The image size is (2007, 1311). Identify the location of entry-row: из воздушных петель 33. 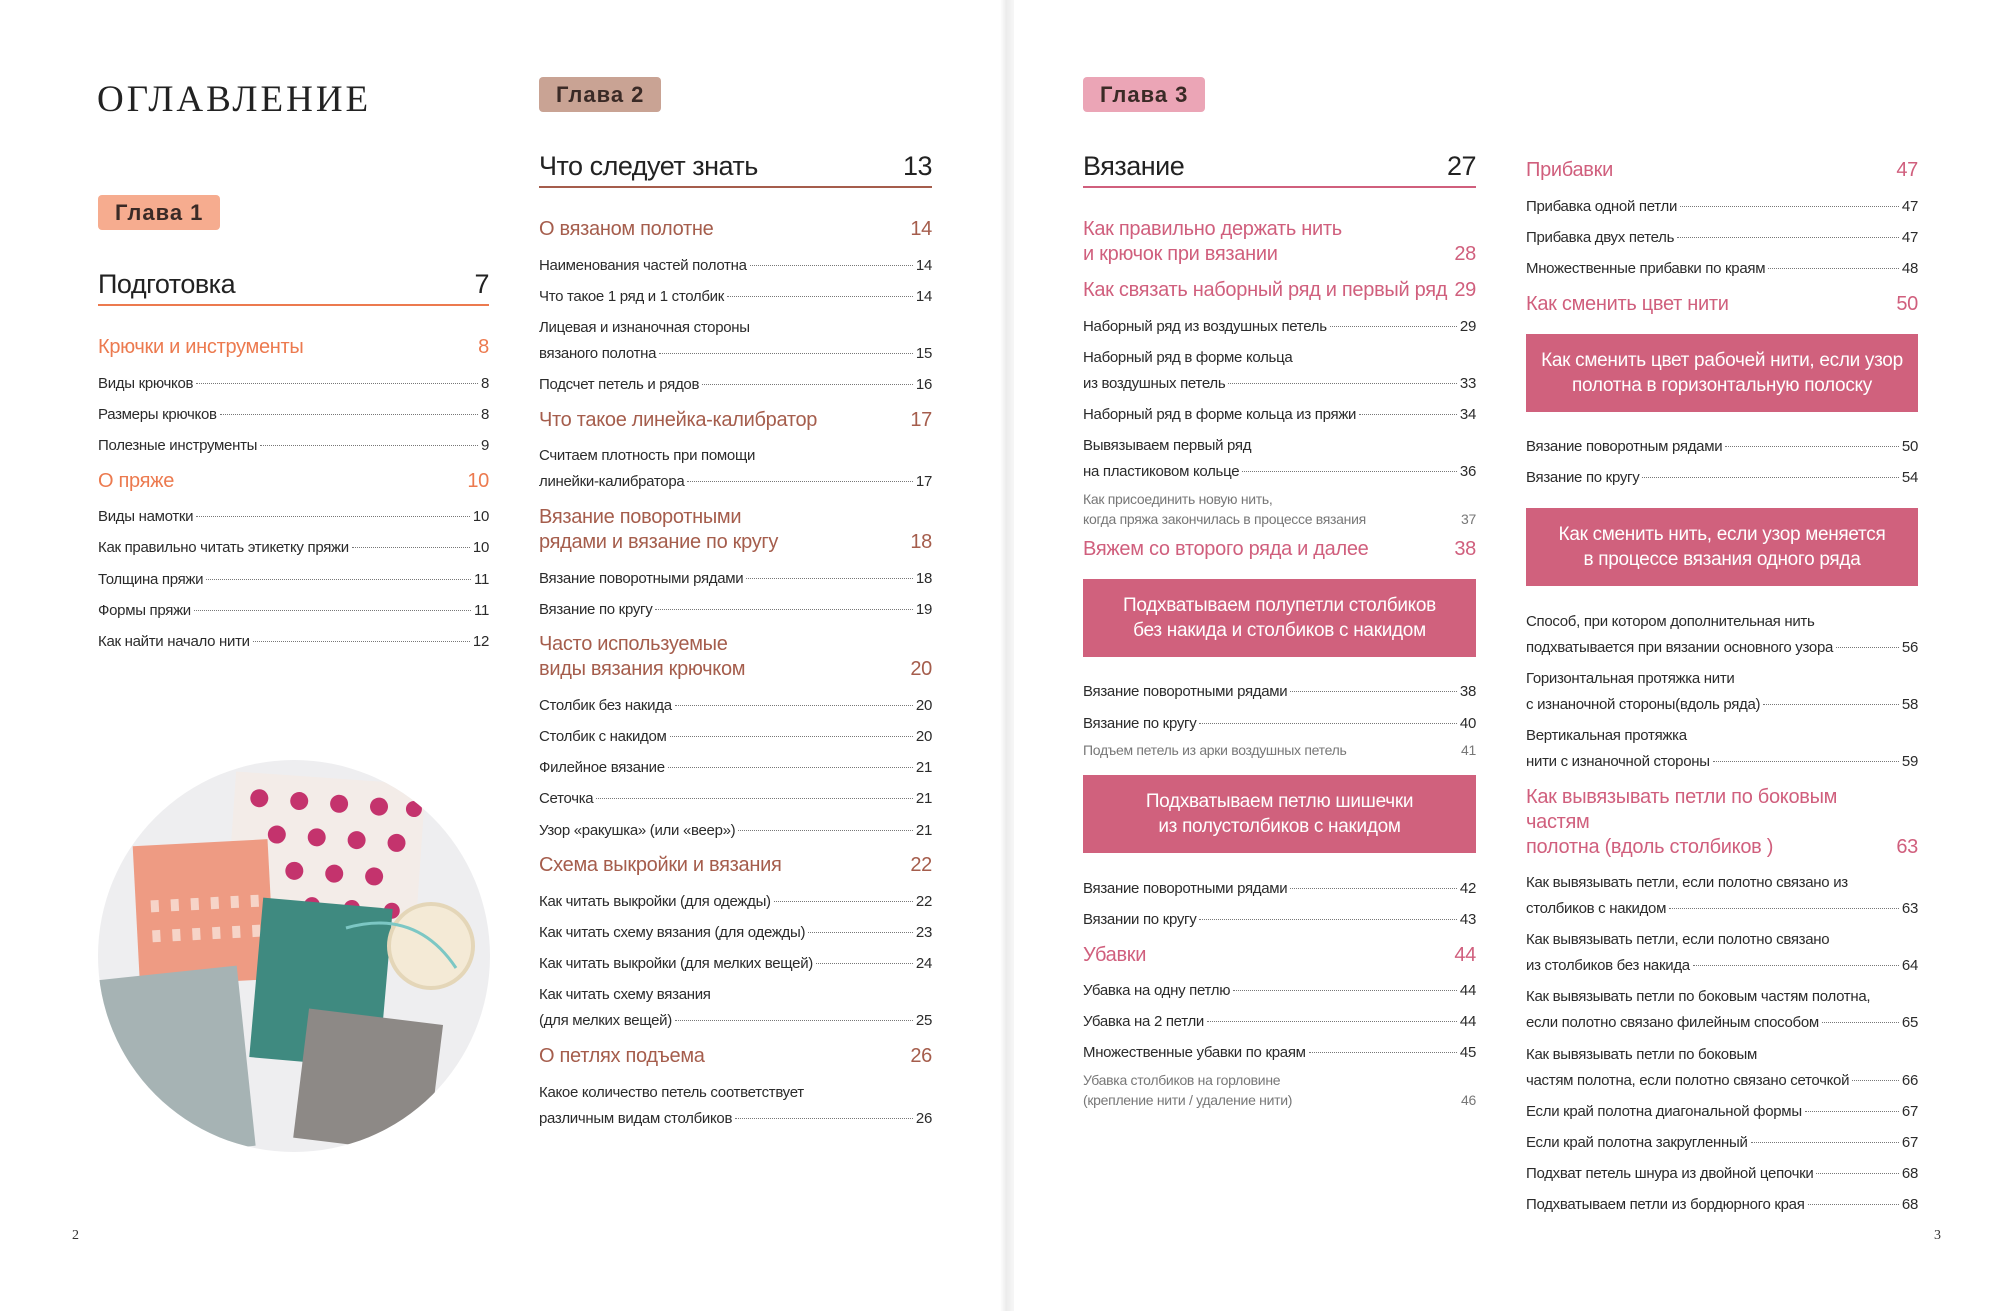
(1279, 384).